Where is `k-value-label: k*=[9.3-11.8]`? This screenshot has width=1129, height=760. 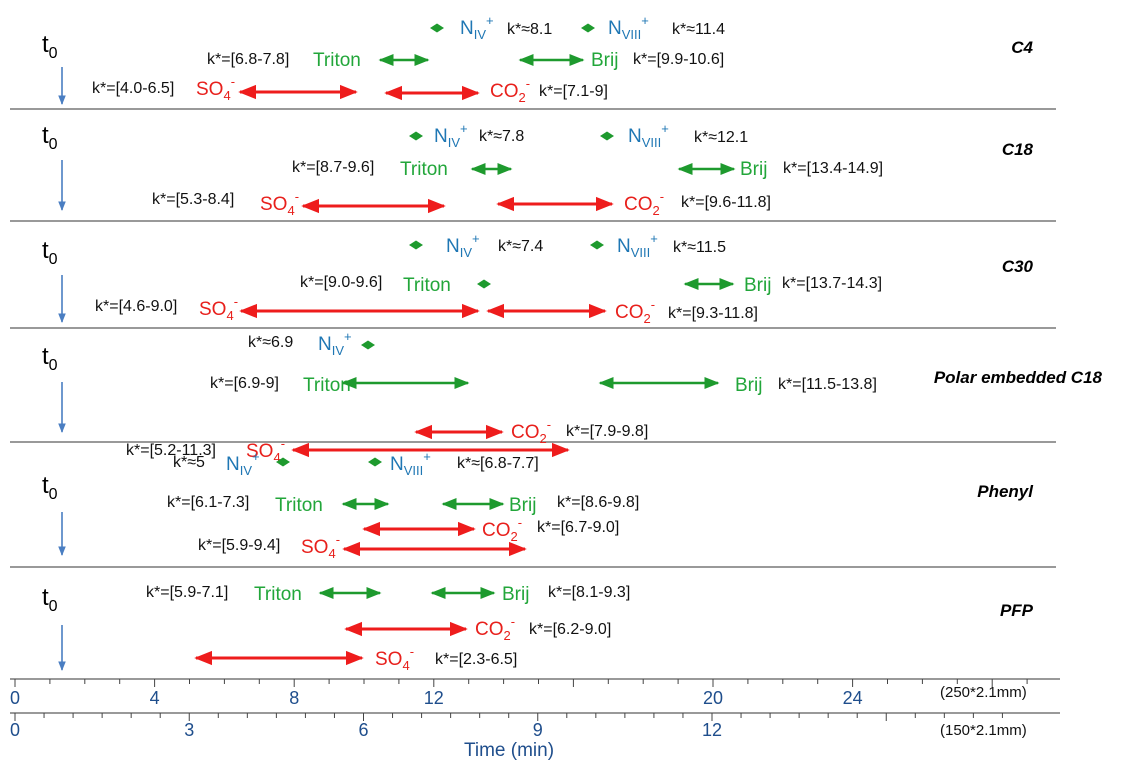
k-value-label: k*=[9.3-11.8] is located at coordinates (713, 313).